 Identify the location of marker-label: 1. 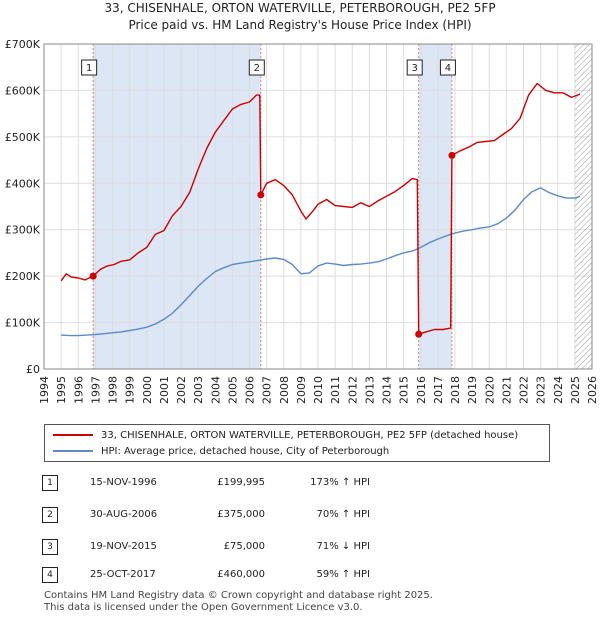
(89, 68).